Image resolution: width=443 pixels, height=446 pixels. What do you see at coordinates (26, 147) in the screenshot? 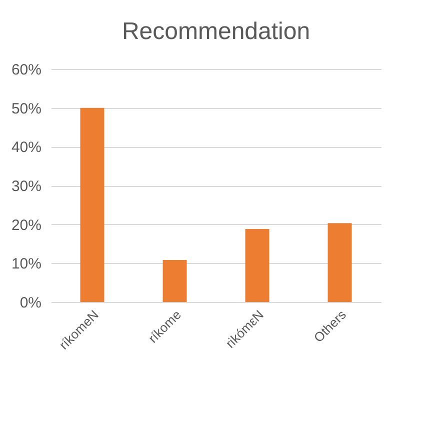
I see `y-tick-label: 40%` at bounding box center [26, 147].